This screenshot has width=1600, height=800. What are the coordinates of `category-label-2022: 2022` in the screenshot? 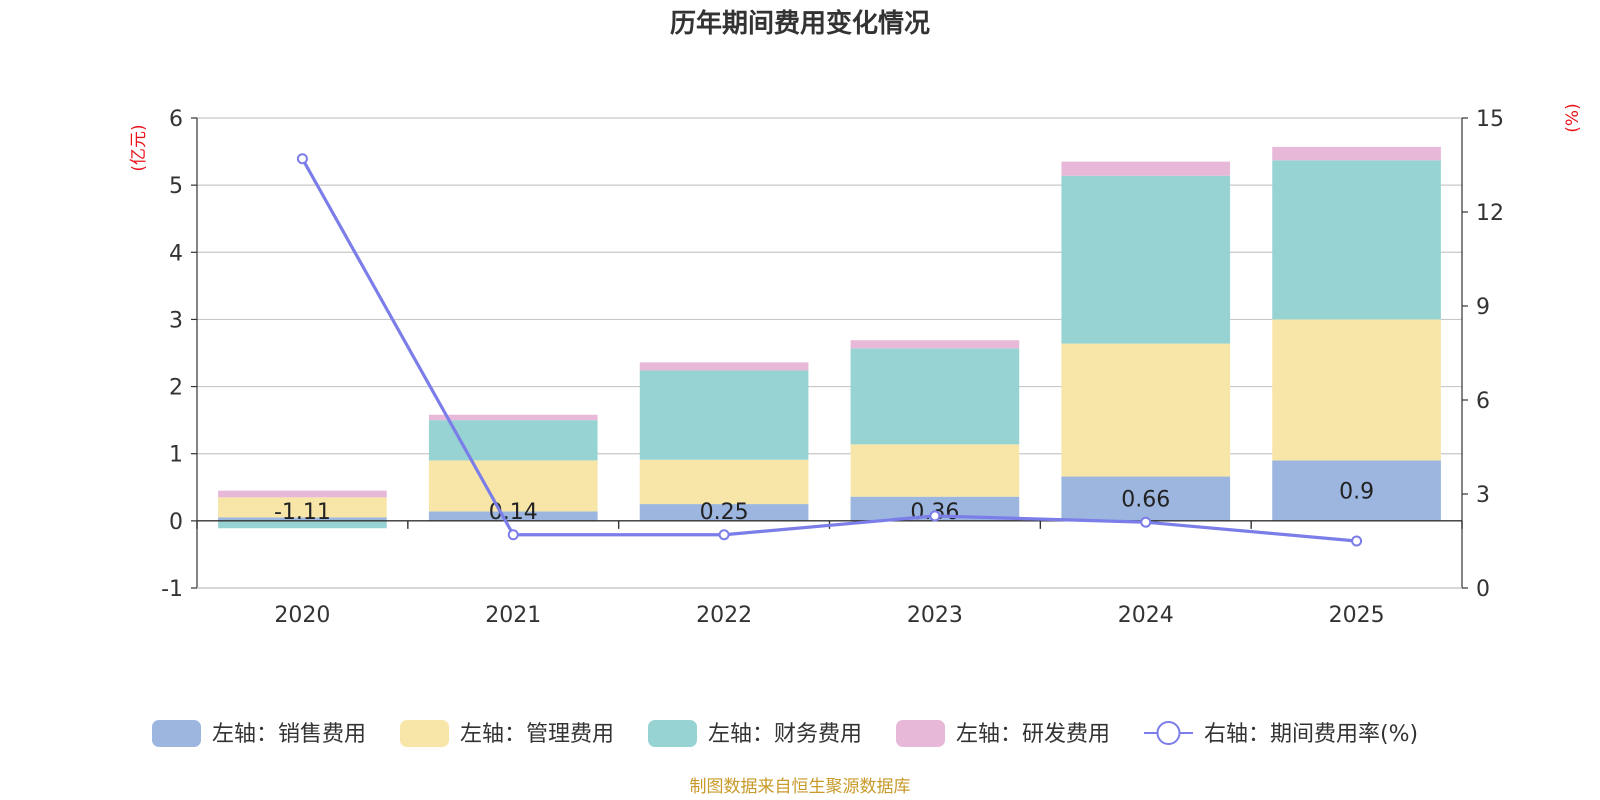 It's located at (724, 615).